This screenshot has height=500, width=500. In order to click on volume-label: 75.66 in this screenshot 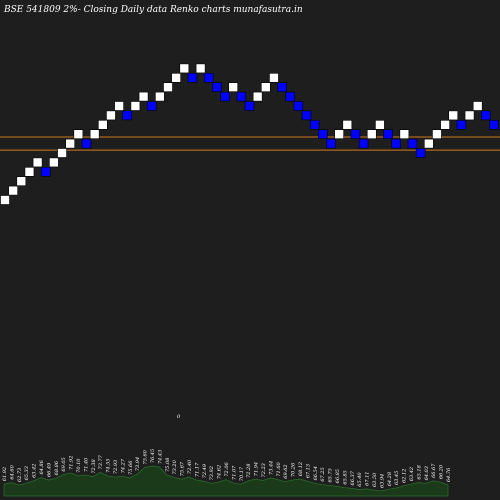, I will do `click(131, 467)`.